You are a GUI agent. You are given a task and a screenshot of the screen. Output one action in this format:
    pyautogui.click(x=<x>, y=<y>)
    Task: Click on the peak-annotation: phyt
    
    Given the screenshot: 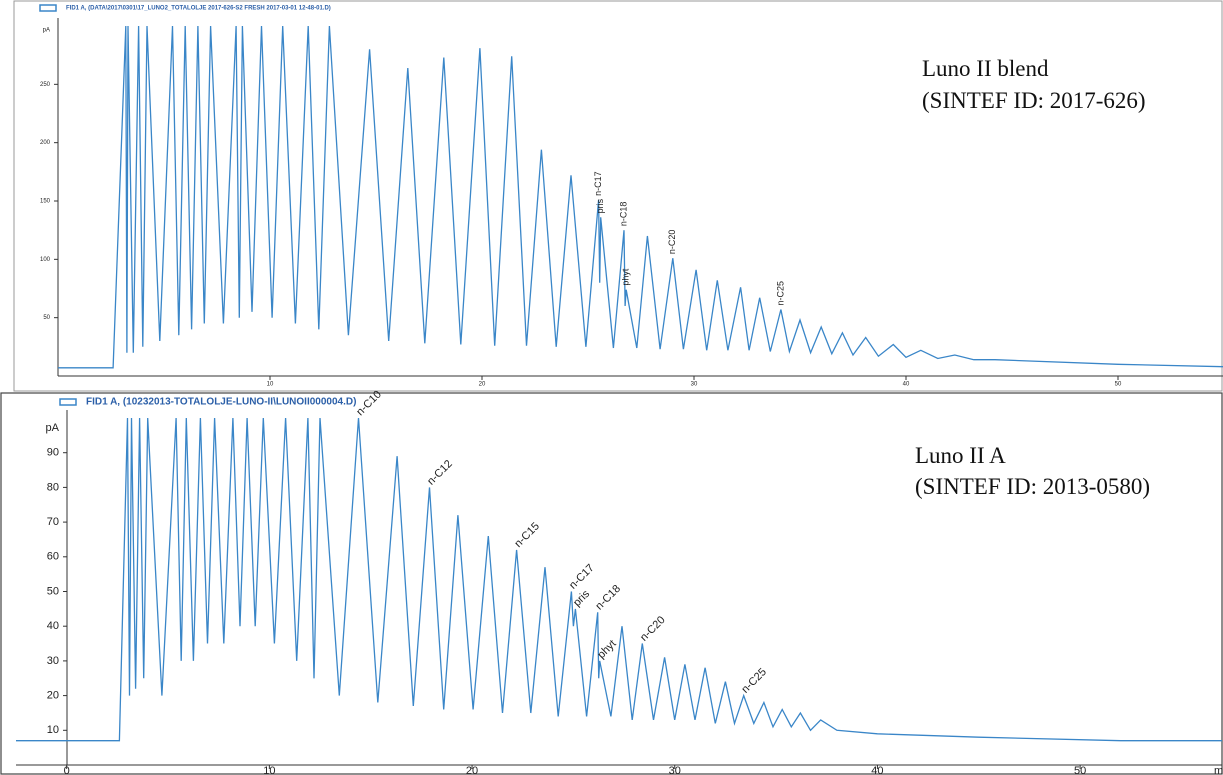 What is the action you would take?
    pyautogui.click(x=626, y=277)
    